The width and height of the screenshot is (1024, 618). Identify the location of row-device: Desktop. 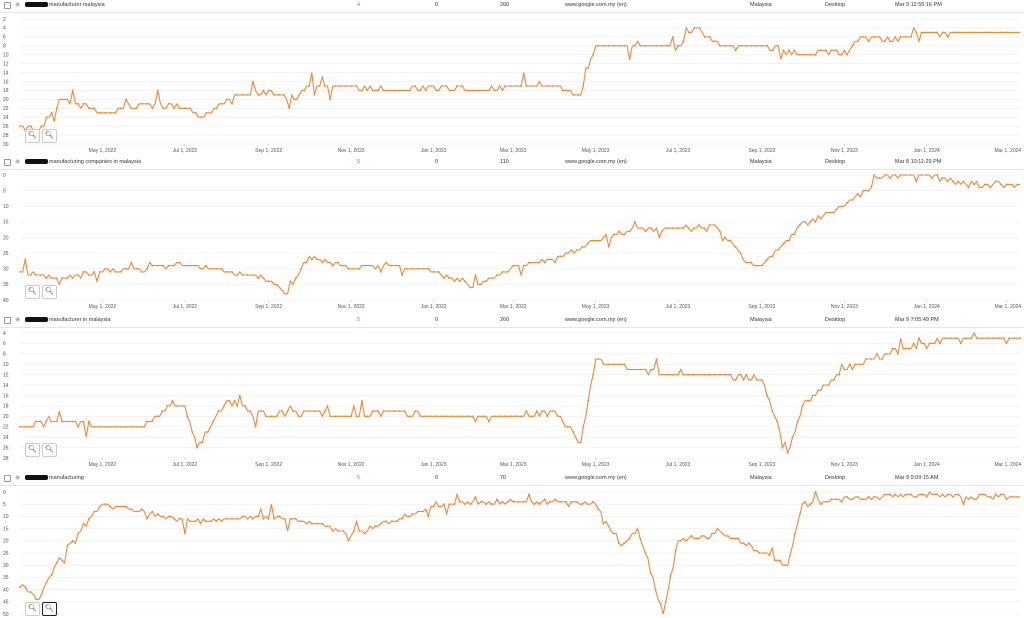
(835, 478).